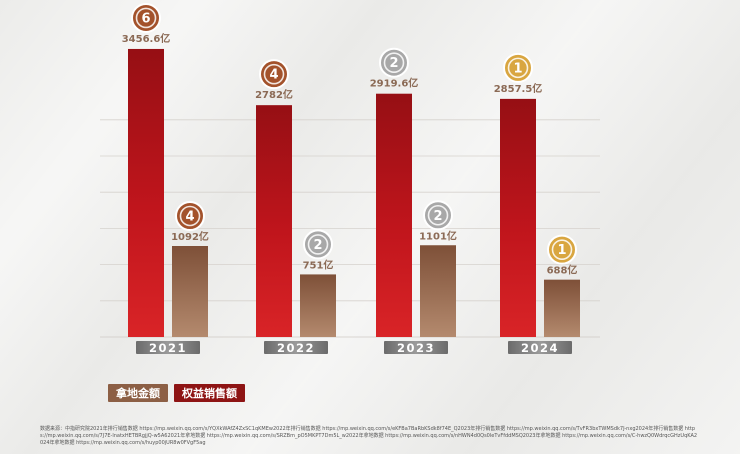  I want to click on bar-sales-2023, so click(394, 215).